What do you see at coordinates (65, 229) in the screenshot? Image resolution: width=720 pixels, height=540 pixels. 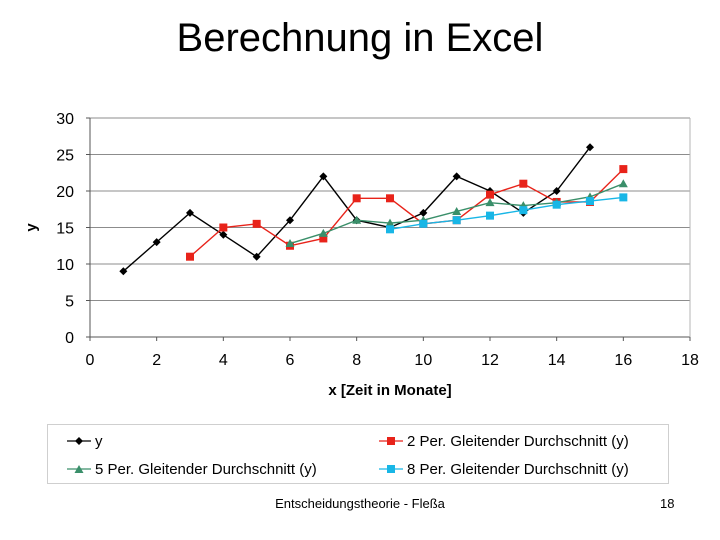 I see `y-tick-label: 15` at bounding box center [65, 229].